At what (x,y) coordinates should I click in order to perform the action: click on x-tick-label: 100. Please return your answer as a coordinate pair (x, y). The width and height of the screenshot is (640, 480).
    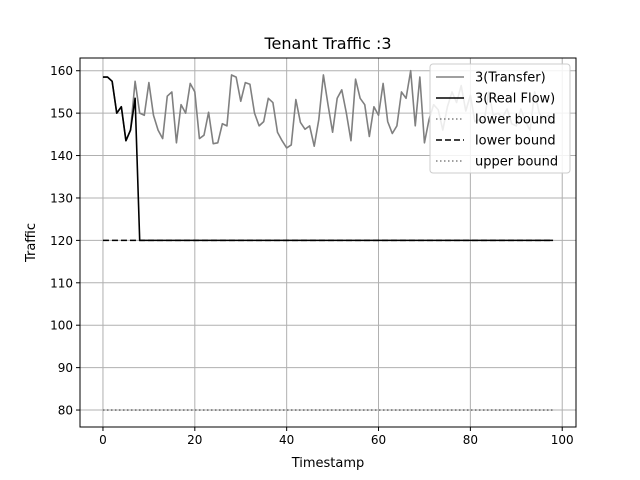
    Looking at the image, I should click on (562, 440).